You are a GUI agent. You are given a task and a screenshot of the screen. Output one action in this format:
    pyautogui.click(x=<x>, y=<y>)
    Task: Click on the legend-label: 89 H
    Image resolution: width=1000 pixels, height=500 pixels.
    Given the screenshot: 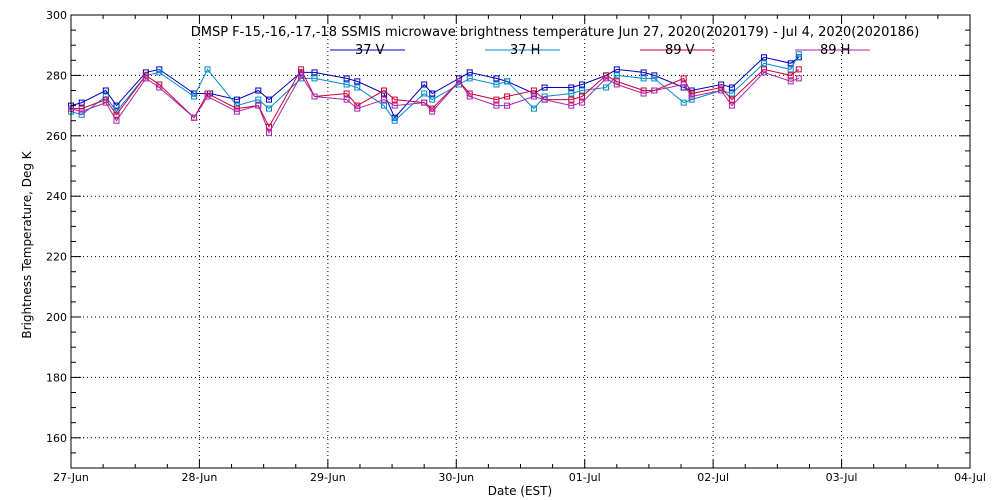 What is the action you would take?
    pyautogui.click(x=835, y=50)
    